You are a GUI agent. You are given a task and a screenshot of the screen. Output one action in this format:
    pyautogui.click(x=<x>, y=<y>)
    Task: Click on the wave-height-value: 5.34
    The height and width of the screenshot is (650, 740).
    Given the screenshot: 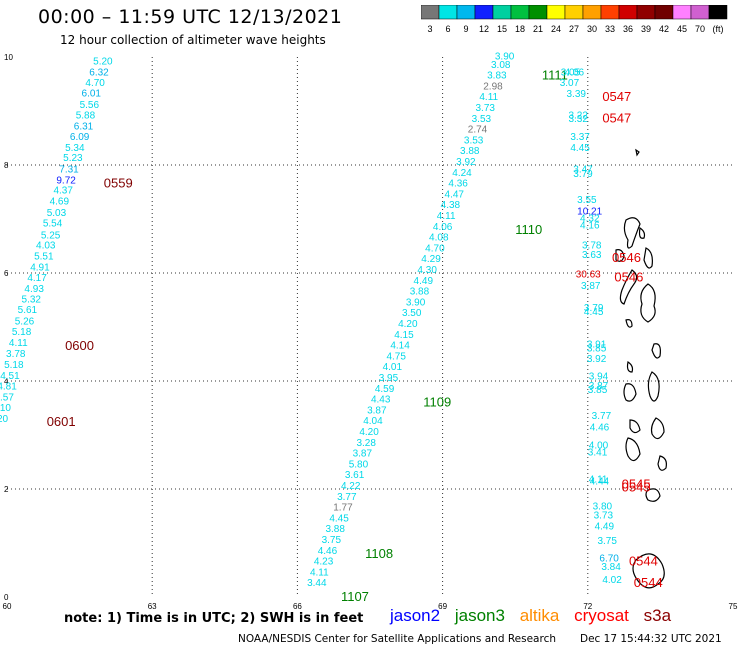 What is the action you would take?
    pyautogui.click(x=75, y=148)
    